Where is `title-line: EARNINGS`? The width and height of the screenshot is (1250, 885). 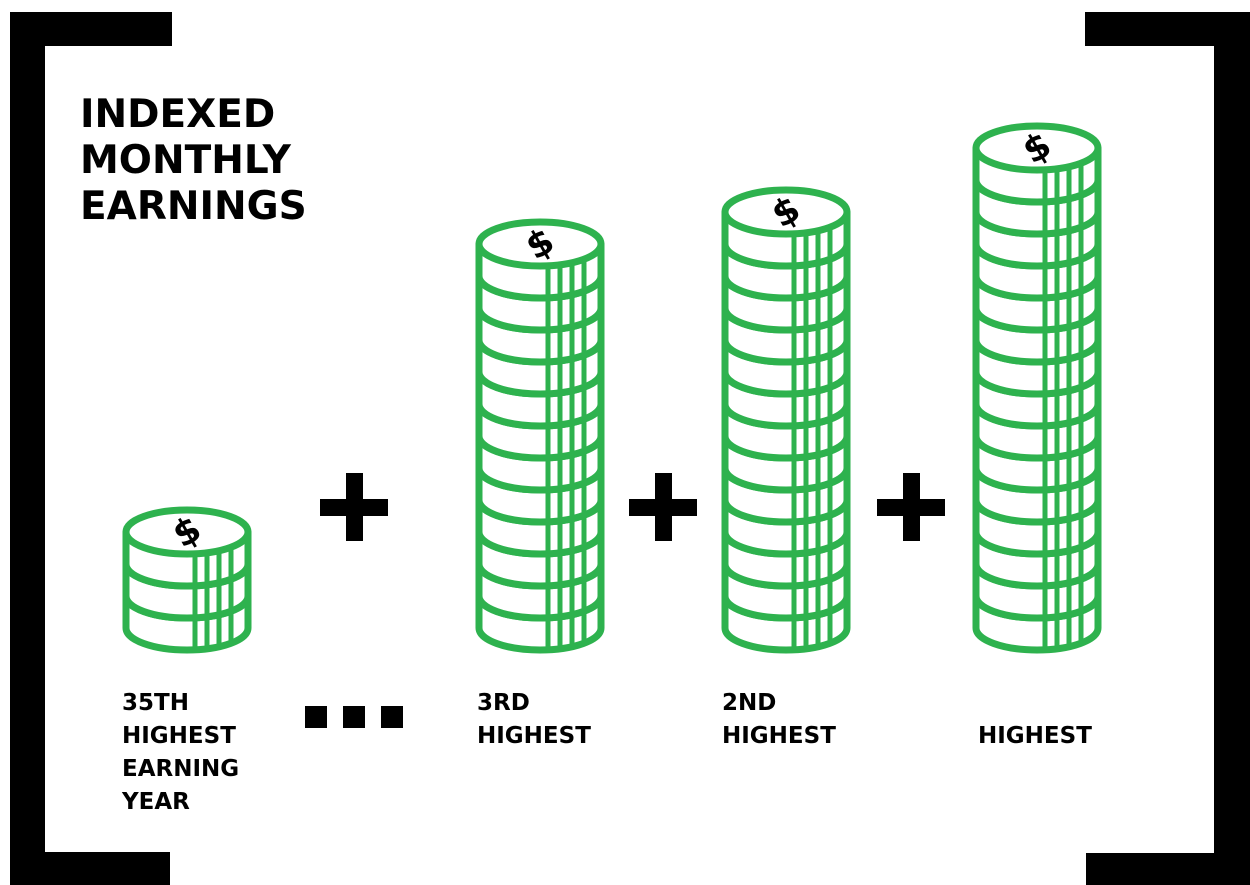
title-line: EARNINGS is located at coordinates (193, 206).